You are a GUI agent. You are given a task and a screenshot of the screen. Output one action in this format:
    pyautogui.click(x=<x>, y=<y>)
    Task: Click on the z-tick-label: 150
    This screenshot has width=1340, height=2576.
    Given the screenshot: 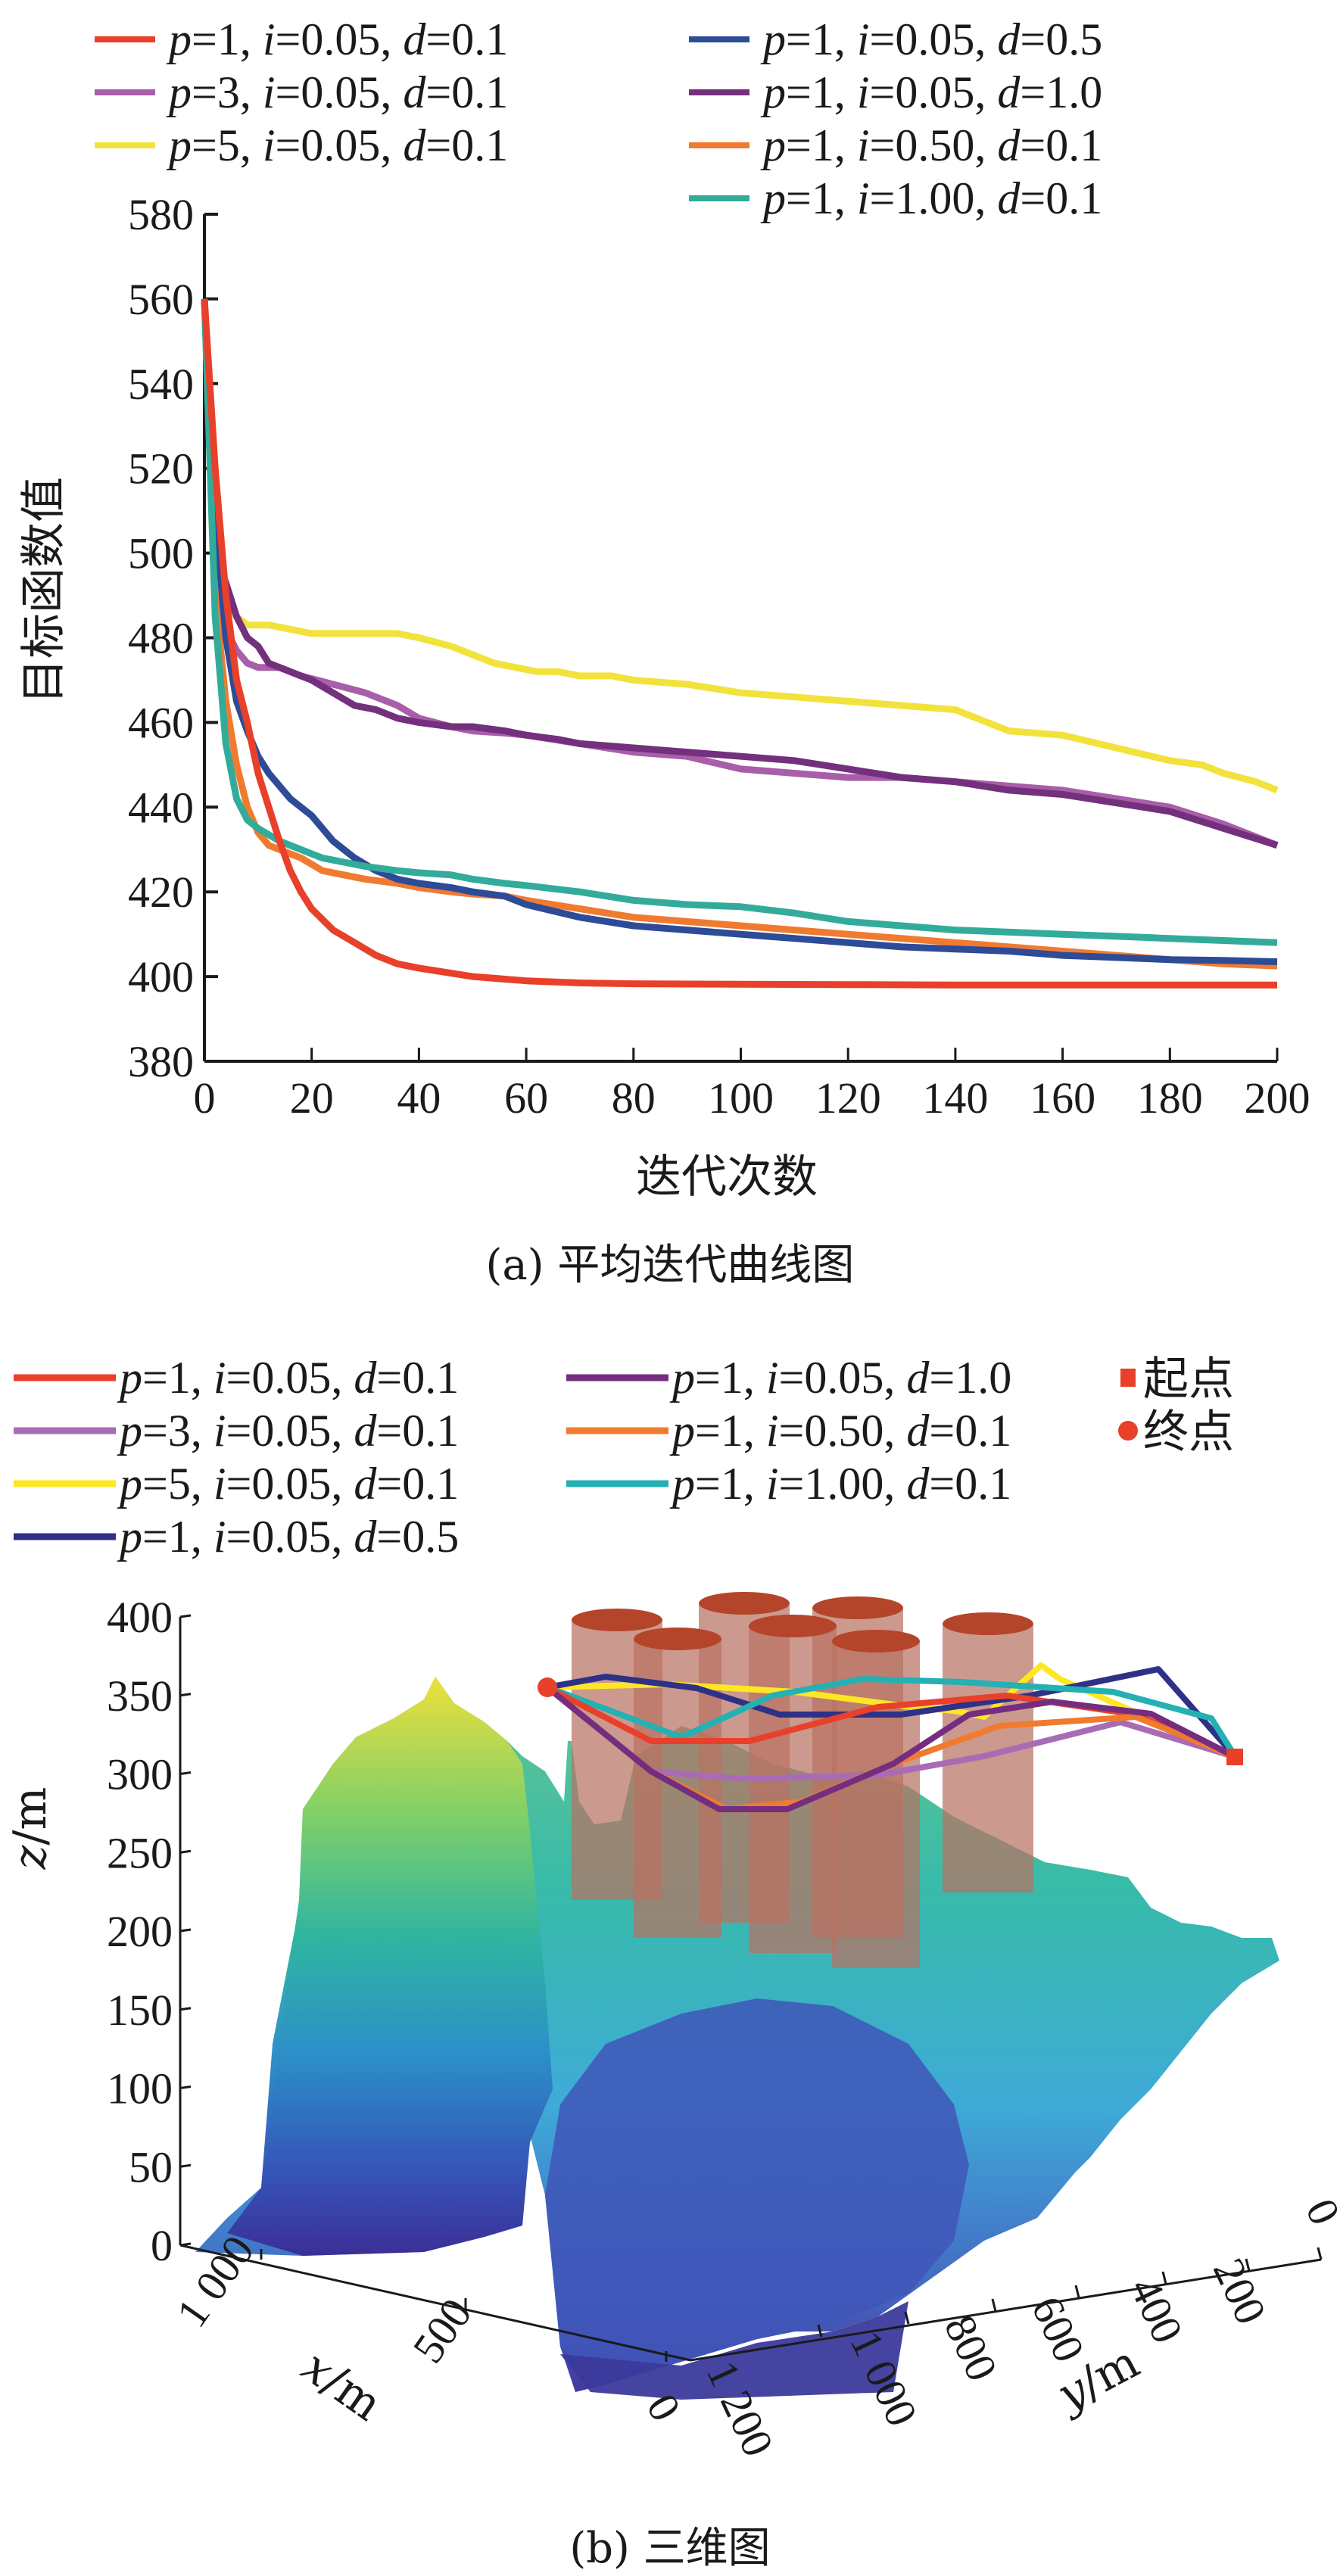 What is the action you would take?
    pyautogui.click(x=140, y=2010)
    